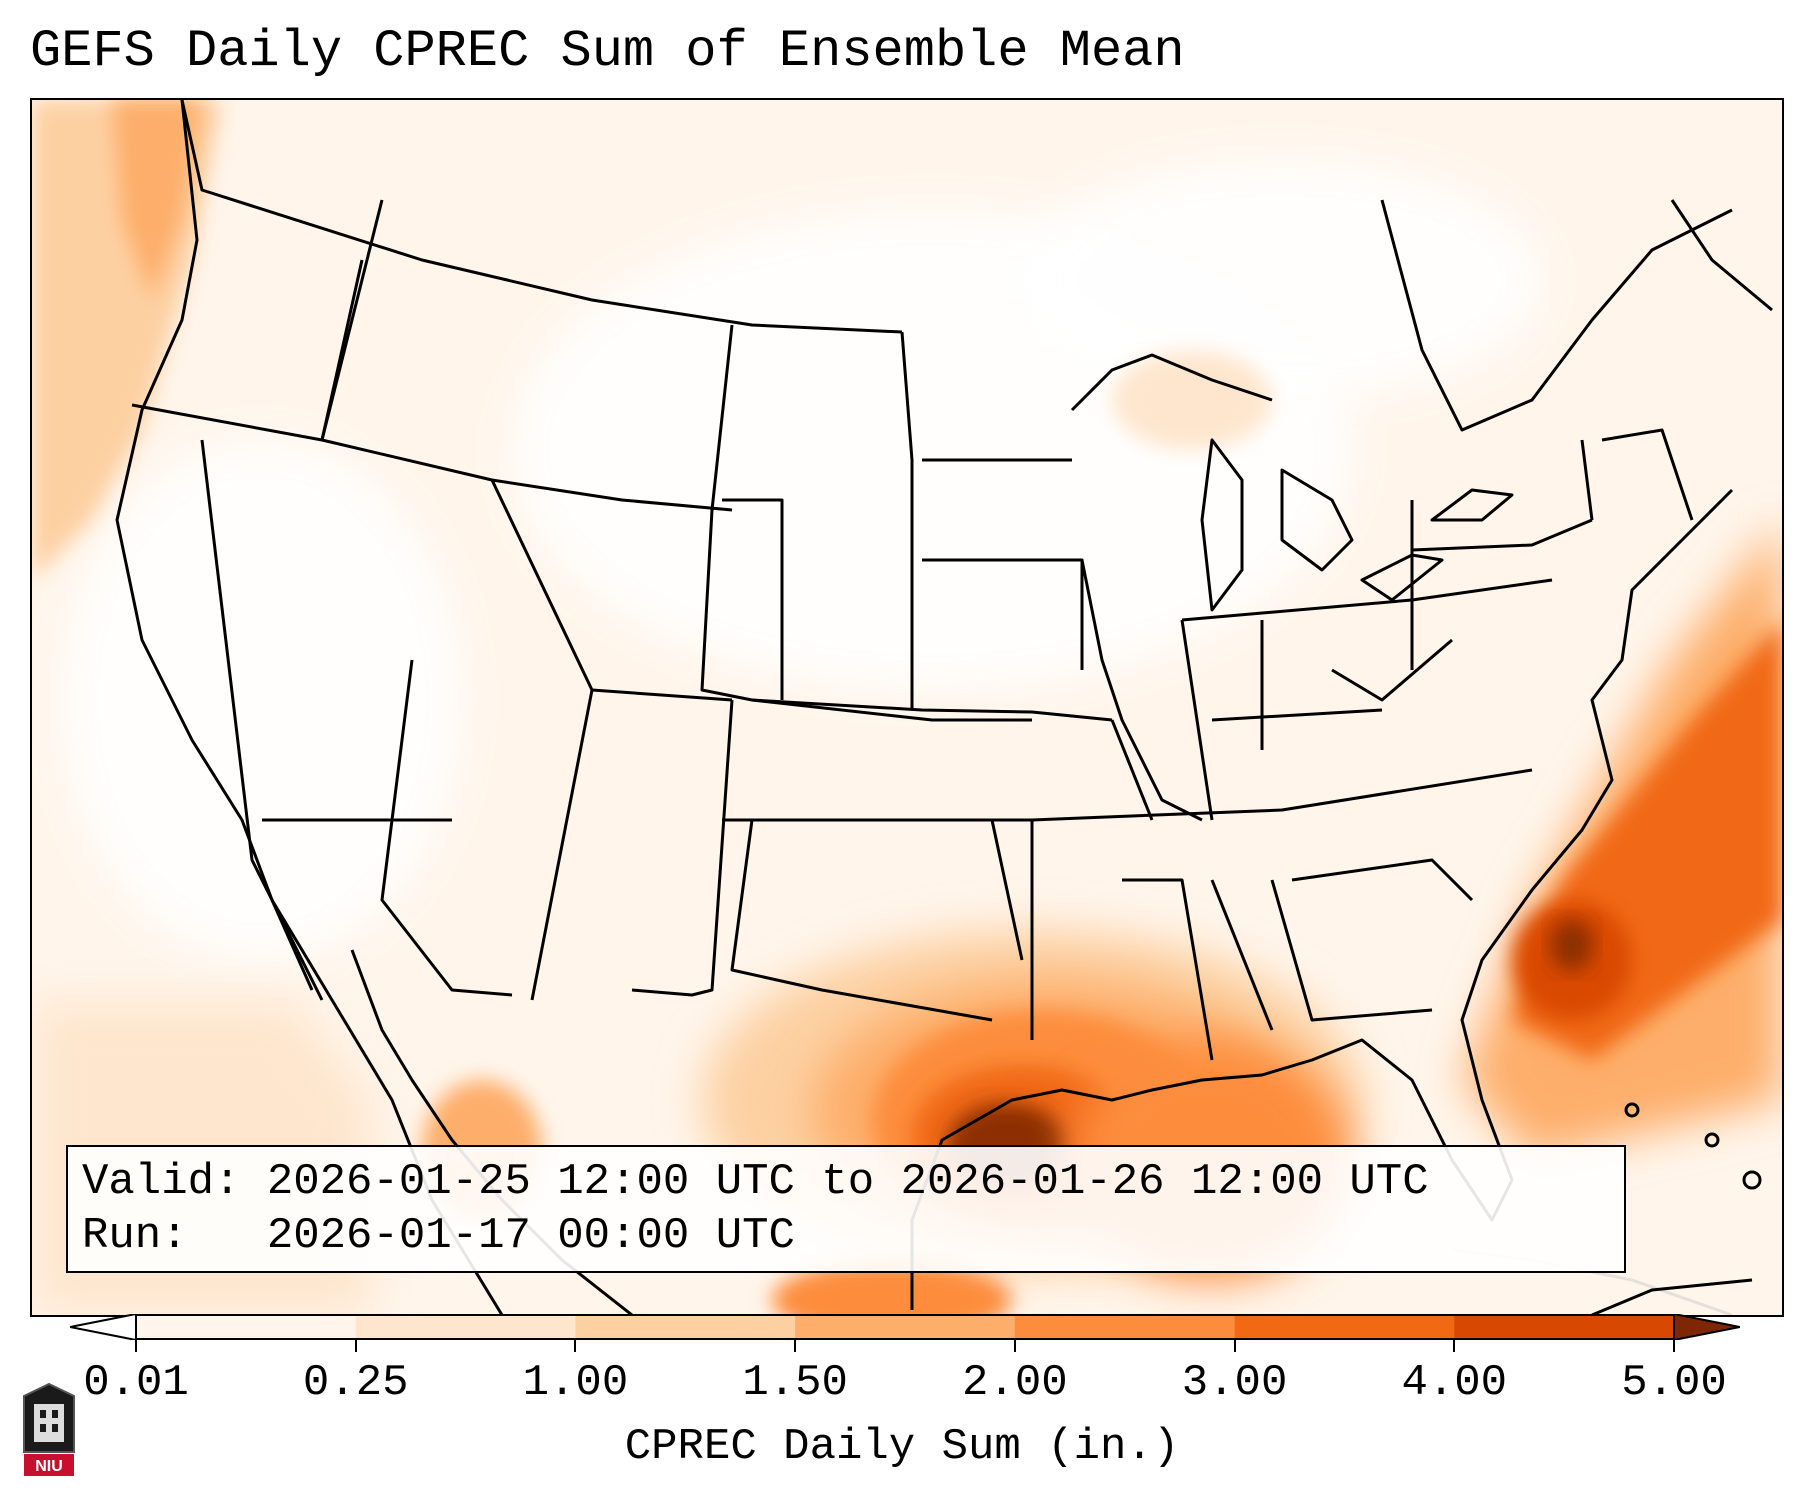  What do you see at coordinates (1674, 1383) in the screenshot?
I see `colorbar-tick-label: 5.00` at bounding box center [1674, 1383].